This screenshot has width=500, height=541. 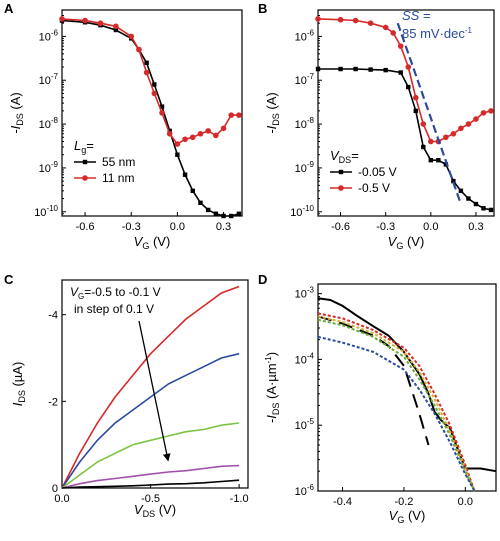 What do you see at coordinates (84, 146) in the screenshot?
I see `legend-title: Lg=` at bounding box center [84, 146].